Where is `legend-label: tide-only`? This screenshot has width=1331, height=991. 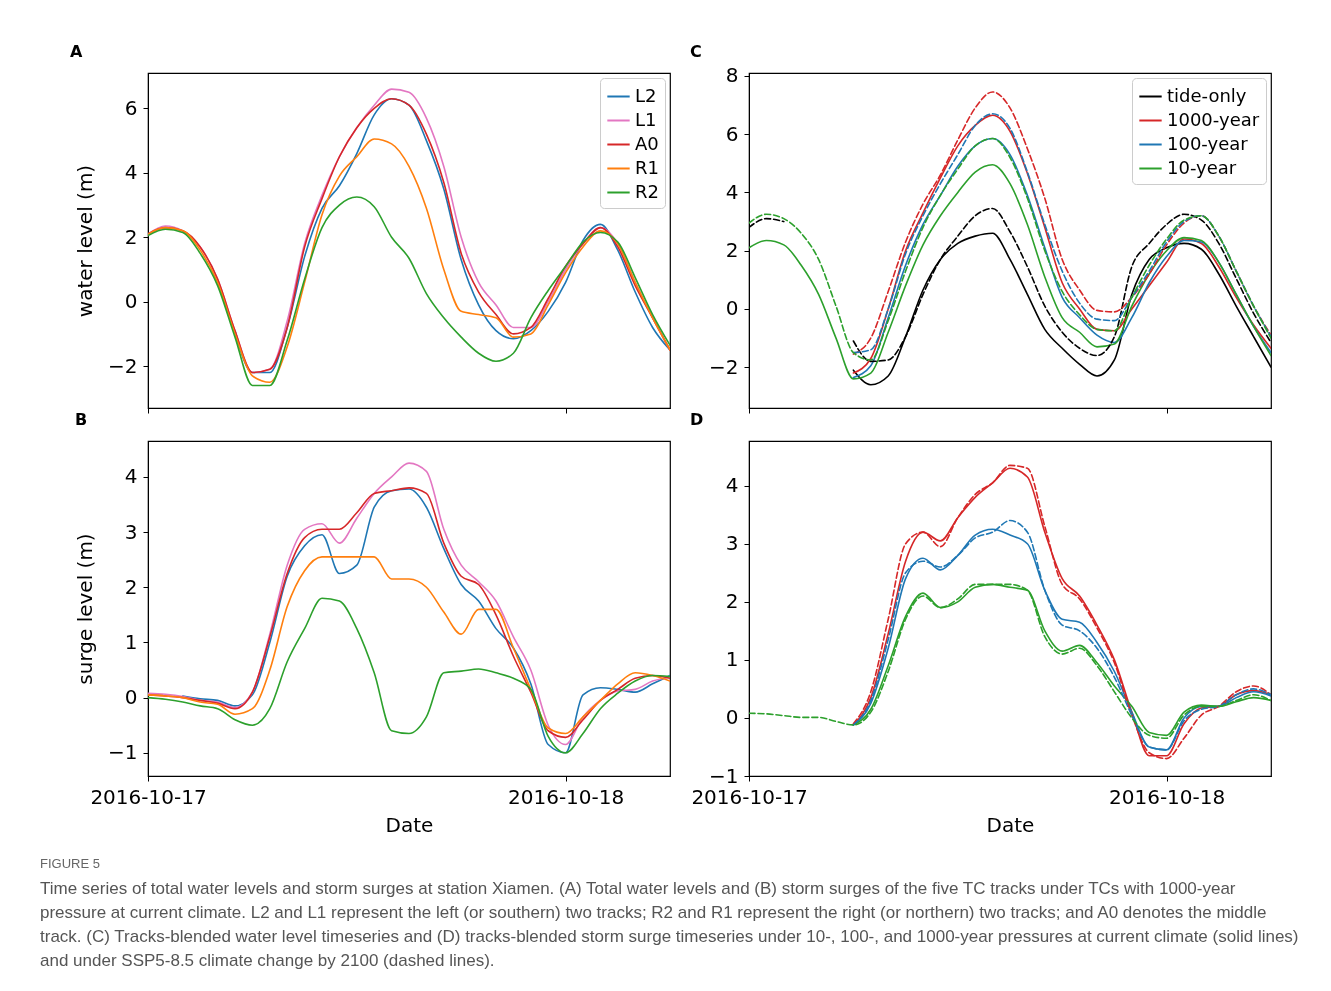 legend-label: tide-only is located at coordinates (1207, 95).